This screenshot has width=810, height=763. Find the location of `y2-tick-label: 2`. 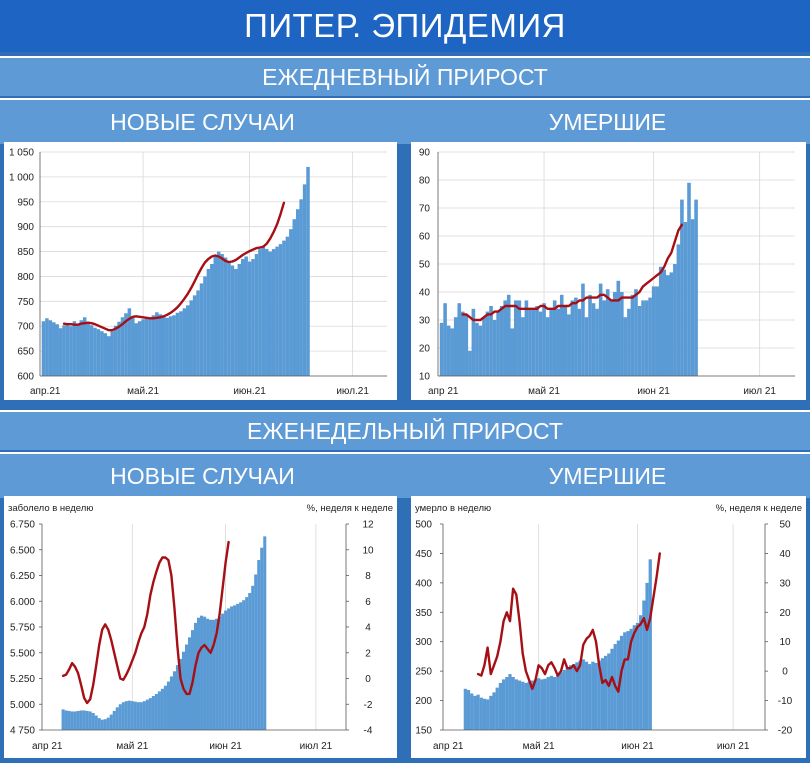

y2-tick-label: 2 is located at coordinates (368, 653).